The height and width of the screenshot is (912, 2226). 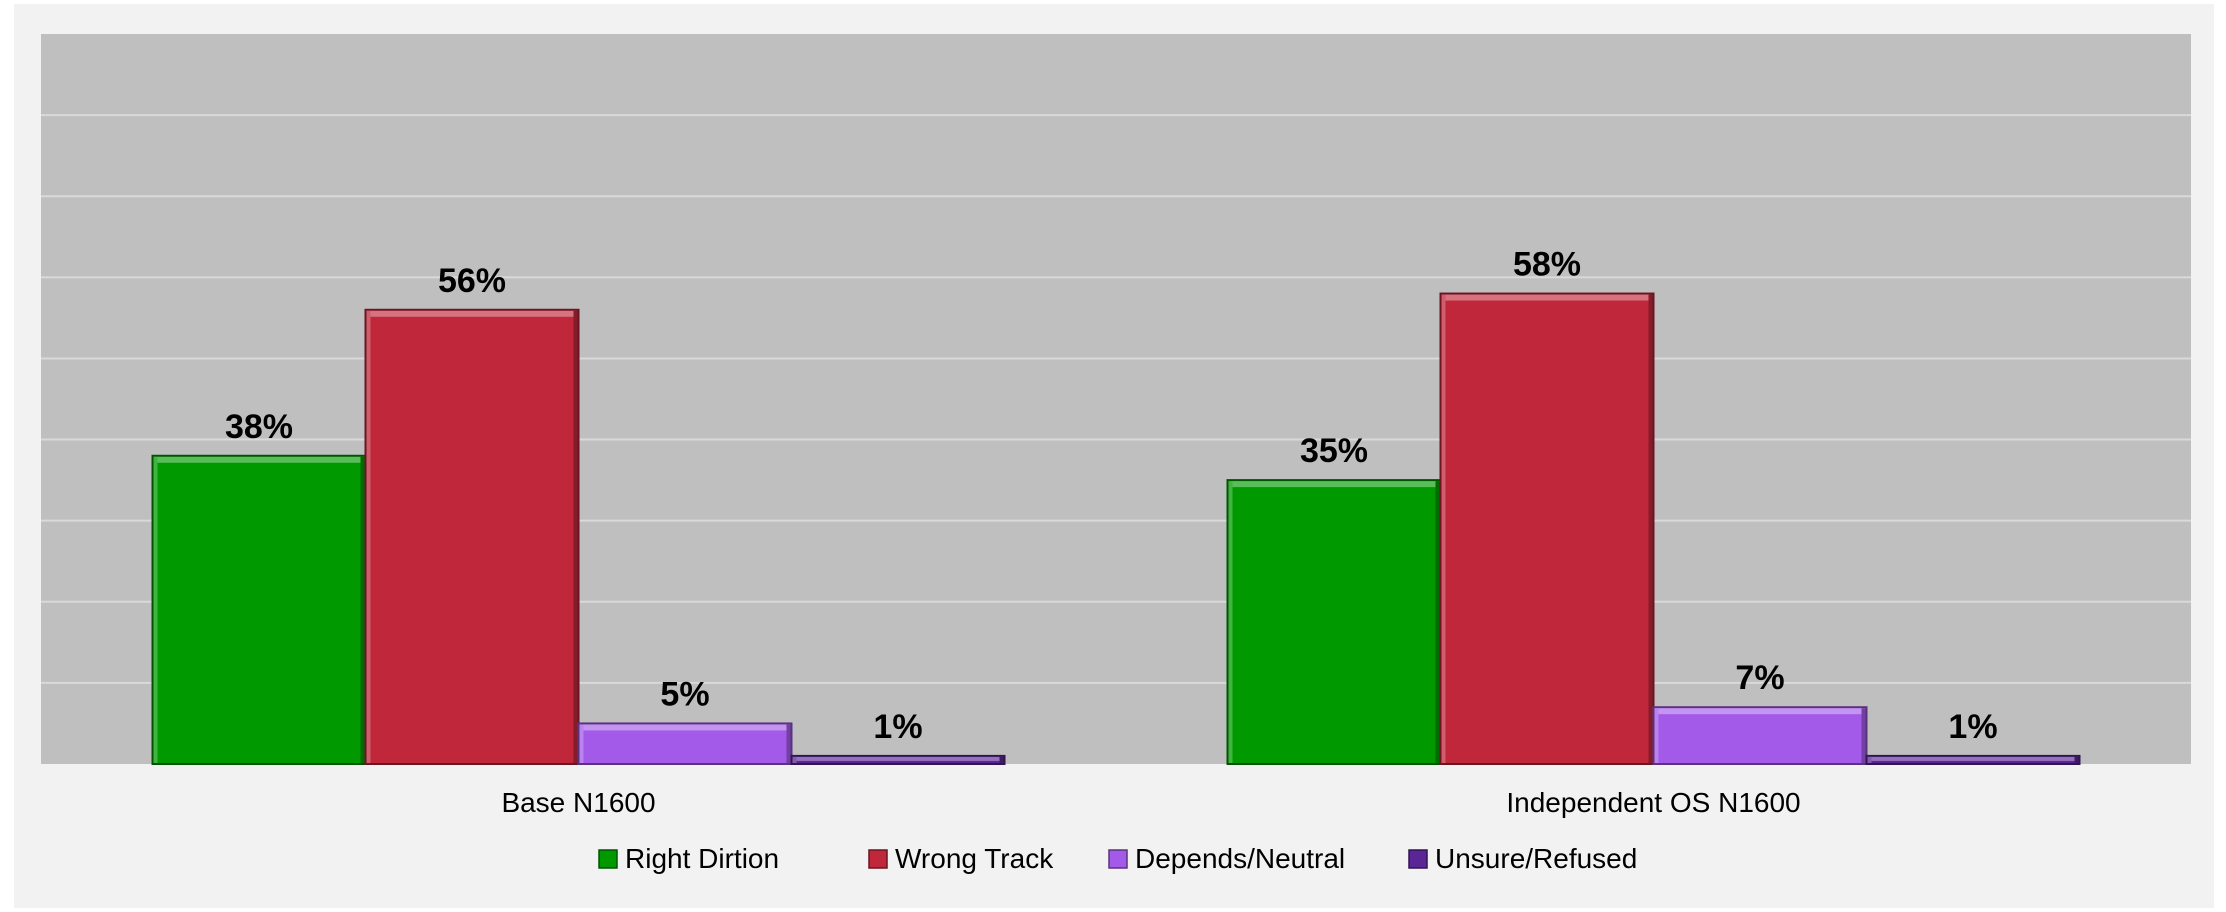 I want to click on data-label: 38%, so click(x=259, y=427).